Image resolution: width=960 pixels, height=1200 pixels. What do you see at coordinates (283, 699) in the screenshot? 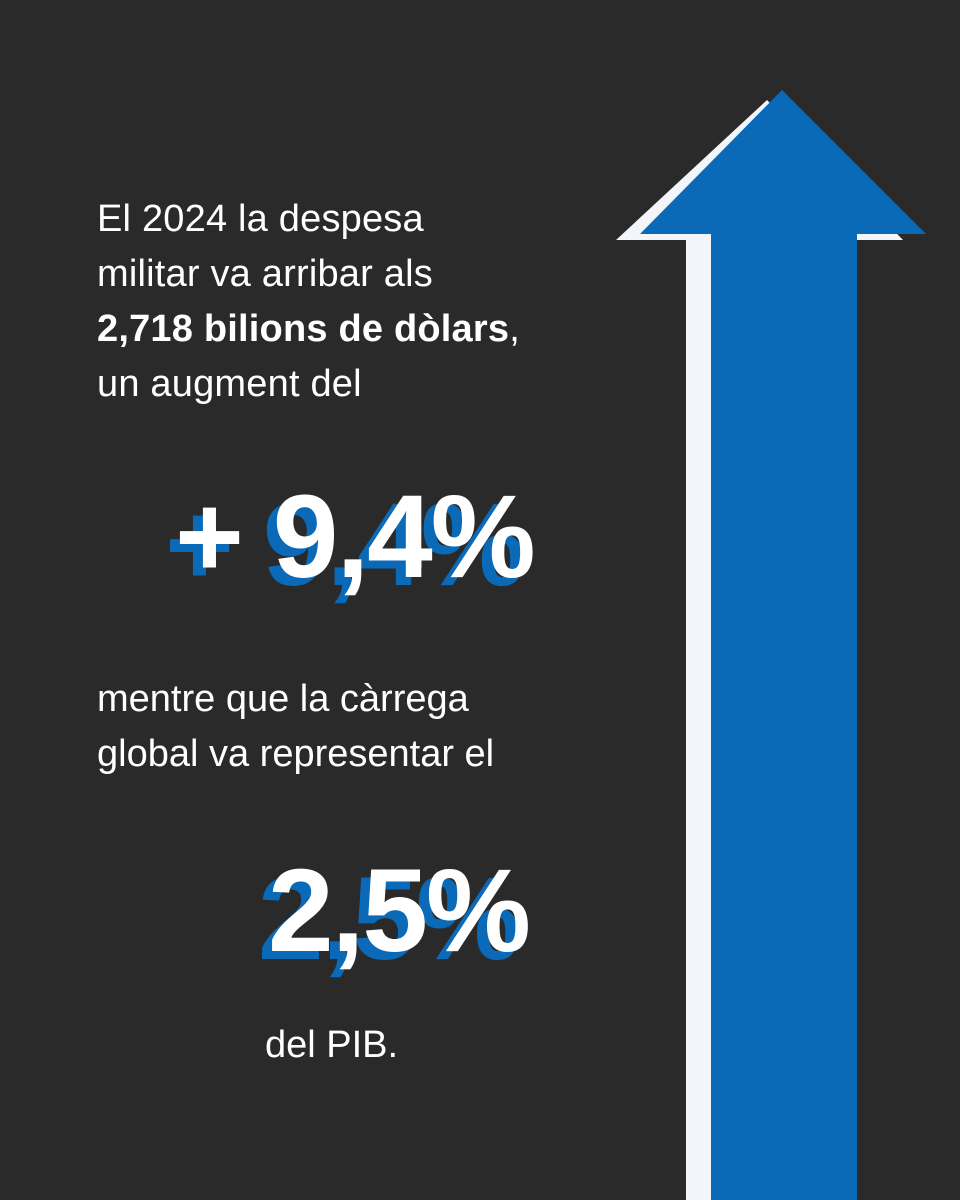
I see `middle-line-1: mentre que la càrrega` at bounding box center [283, 699].